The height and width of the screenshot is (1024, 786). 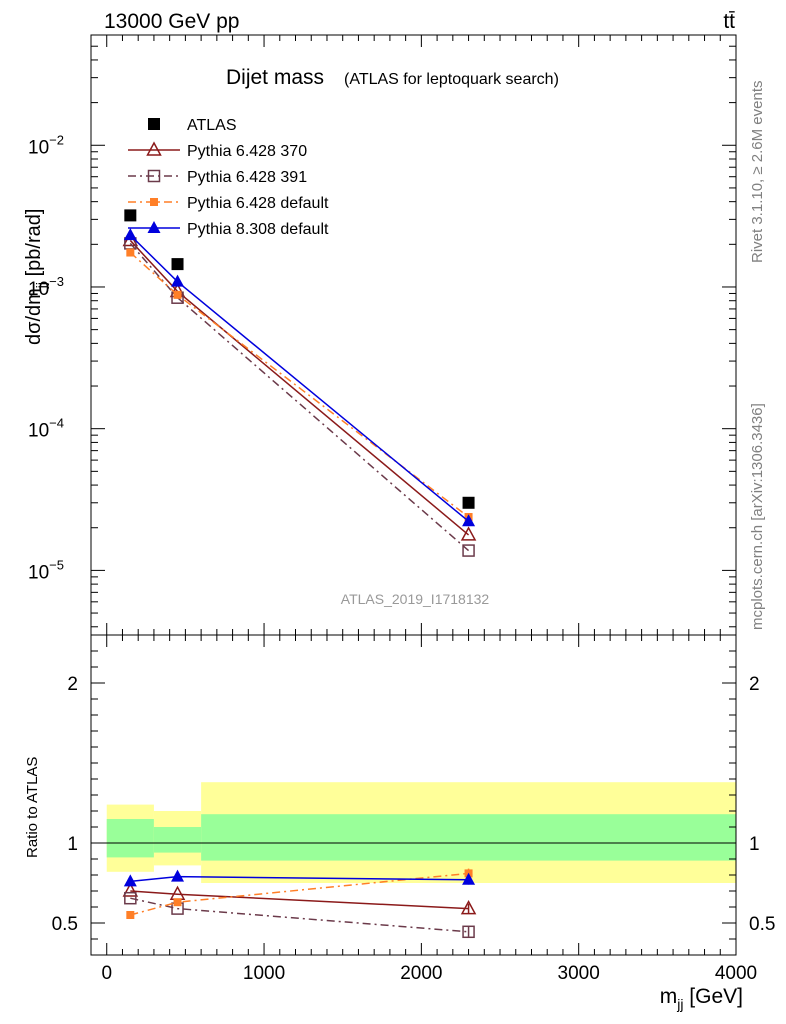 What do you see at coordinates (46, 429) in the screenshot?
I see `main-y-tick-label: 10⁻⁴` at bounding box center [46, 429].